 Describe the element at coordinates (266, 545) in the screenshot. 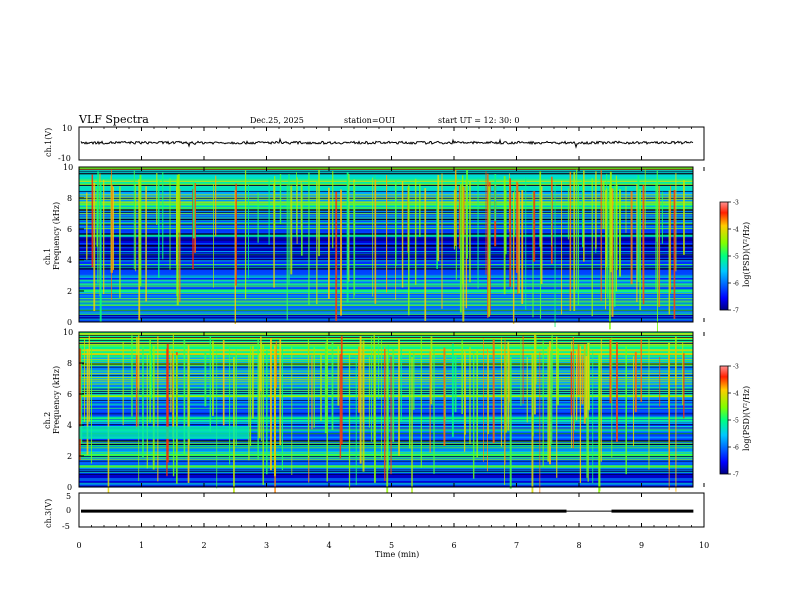

I see `x-tick-label: 3` at that location.